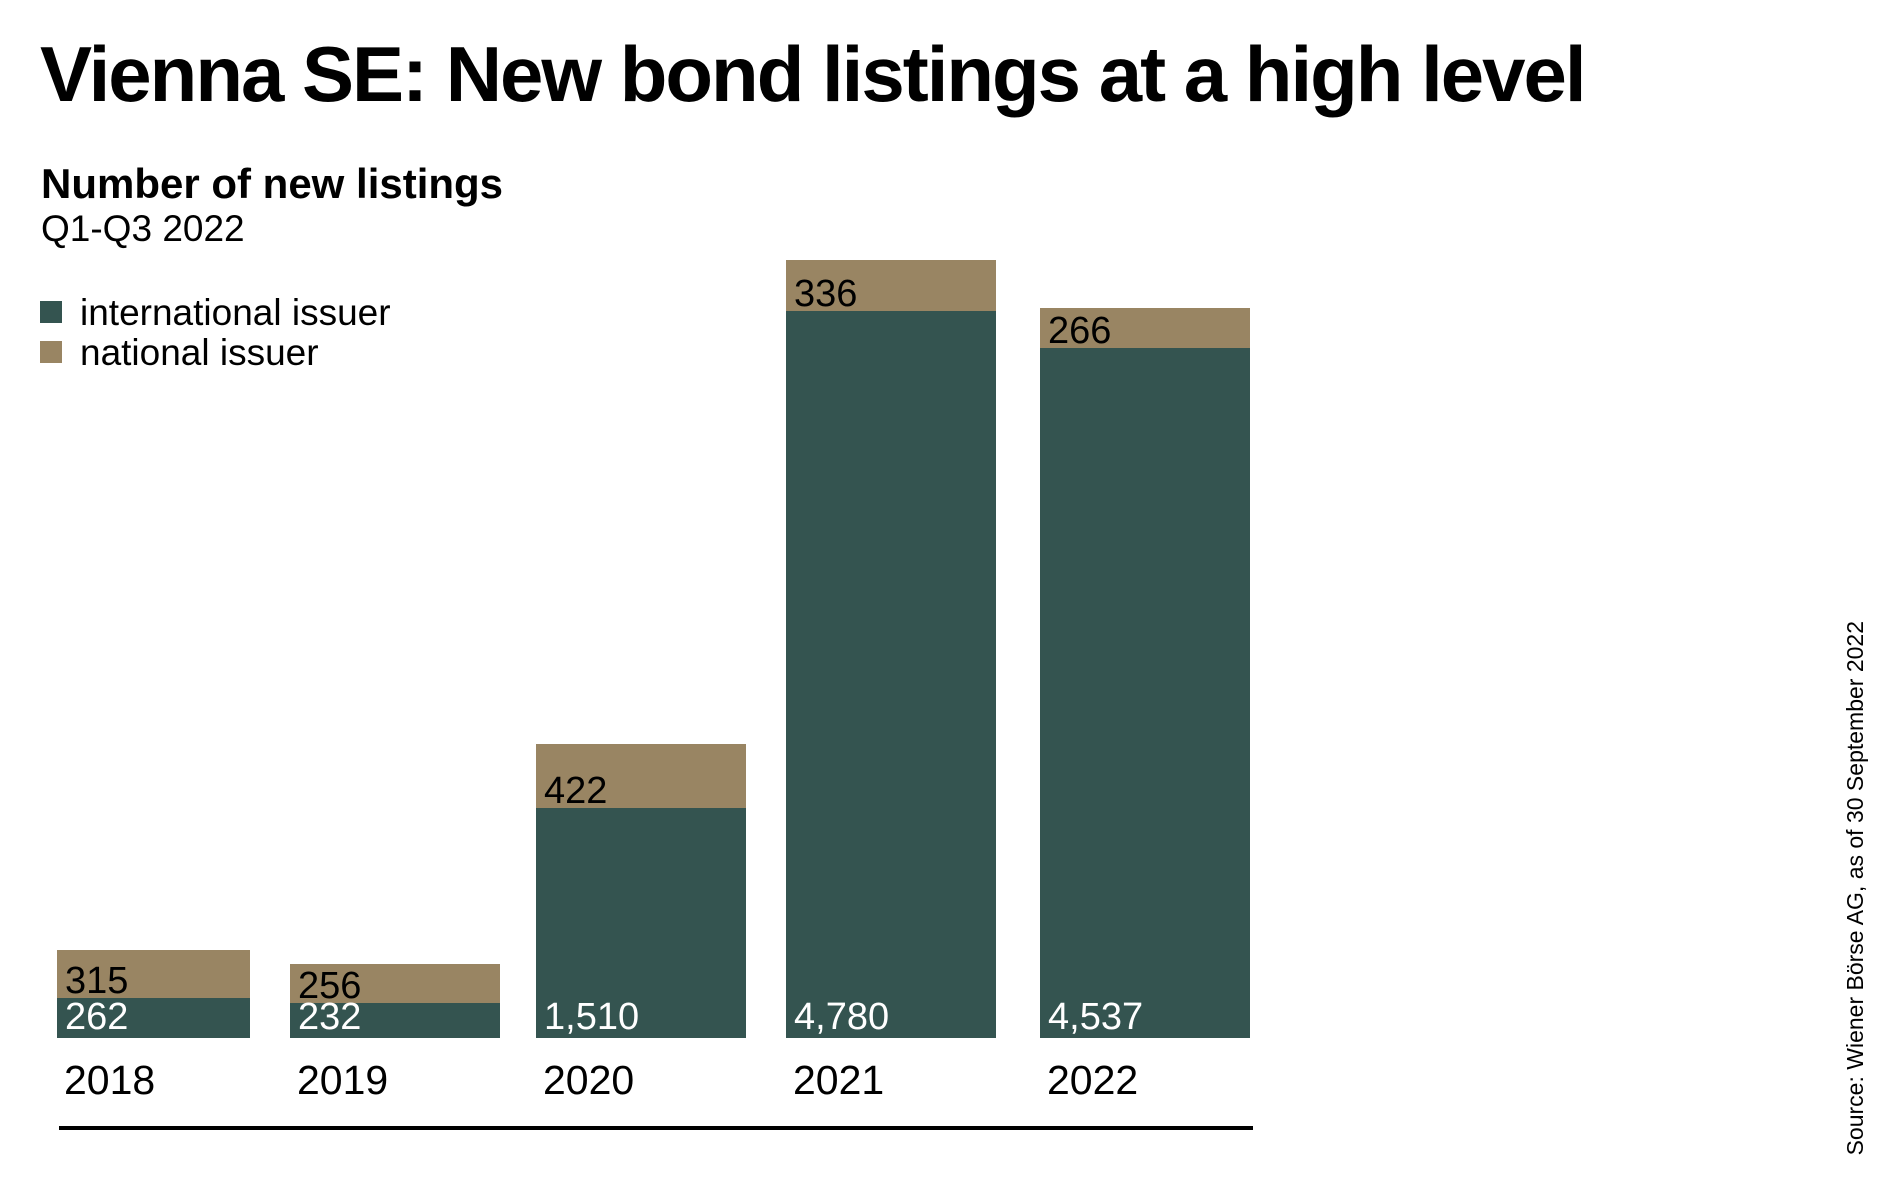 The width and height of the screenshot is (1882, 1179). What do you see at coordinates (1080, 331) in the screenshot?
I see `value-label-national-2022: 266` at bounding box center [1080, 331].